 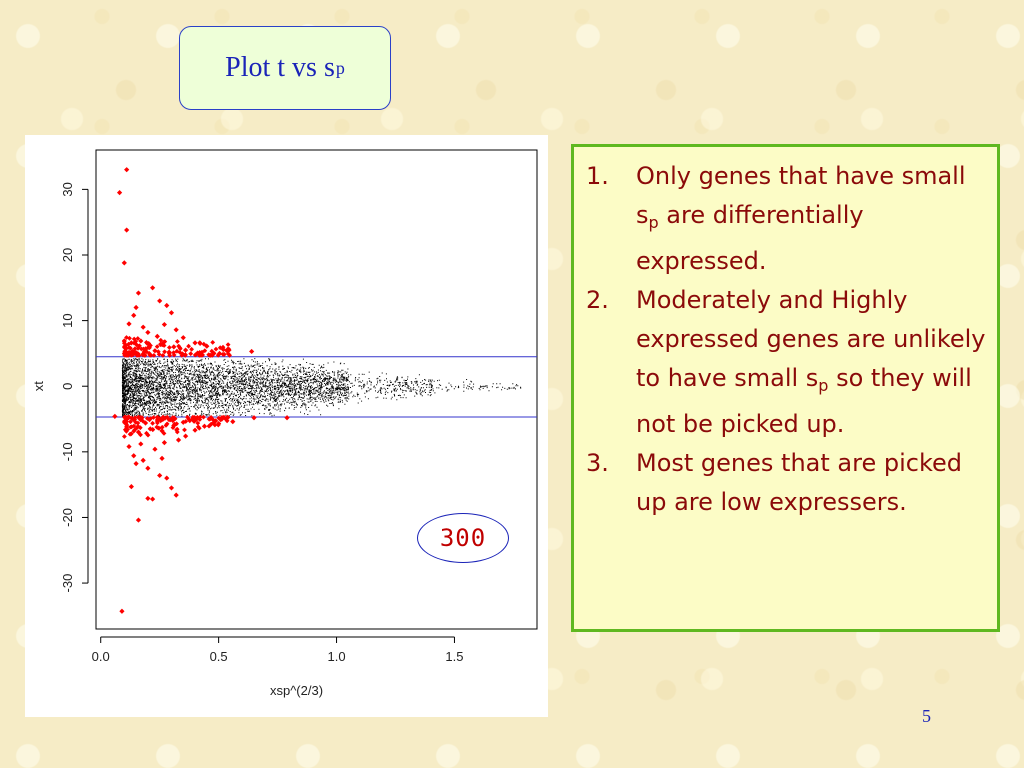 What do you see at coordinates (597, 463) in the screenshot?
I see `note-number: 3.` at bounding box center [597, 463].